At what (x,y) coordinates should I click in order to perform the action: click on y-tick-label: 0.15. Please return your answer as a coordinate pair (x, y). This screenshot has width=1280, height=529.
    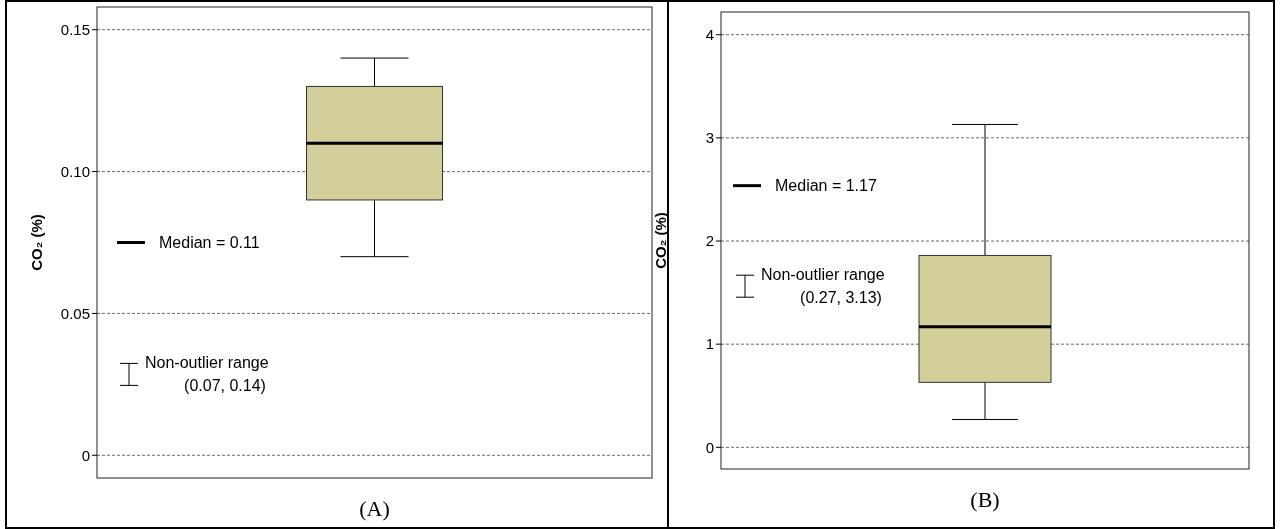
    Looking at the image, I should click on (75, 29).